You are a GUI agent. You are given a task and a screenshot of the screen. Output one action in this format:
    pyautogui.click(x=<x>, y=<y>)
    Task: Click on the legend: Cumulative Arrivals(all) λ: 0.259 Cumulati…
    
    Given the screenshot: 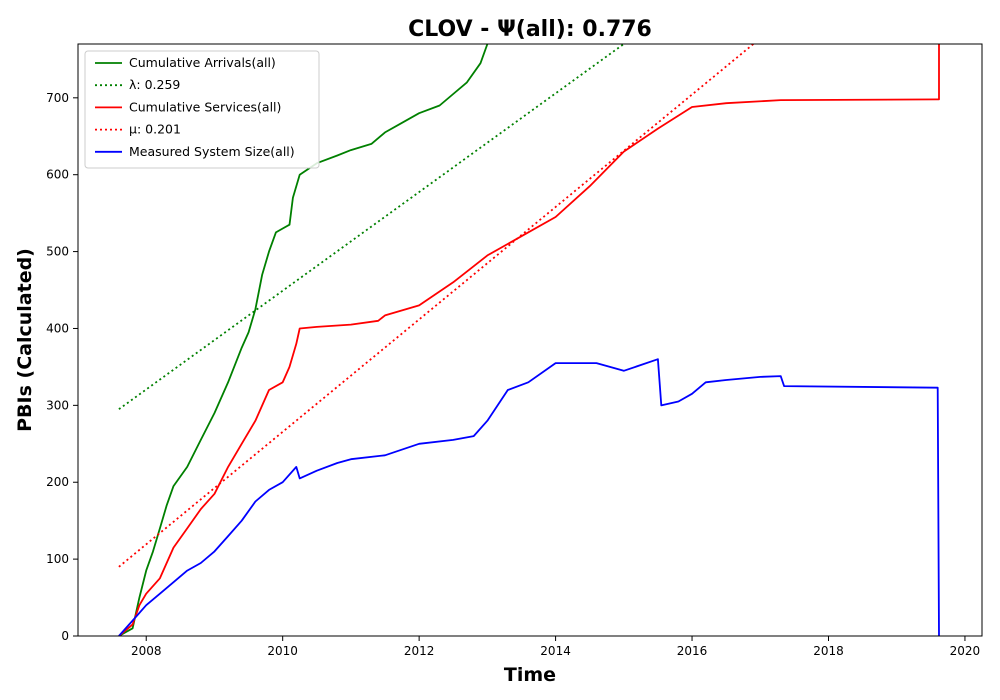 What is the action you would take?
    pyautogui.click(x=202, y=109)
    